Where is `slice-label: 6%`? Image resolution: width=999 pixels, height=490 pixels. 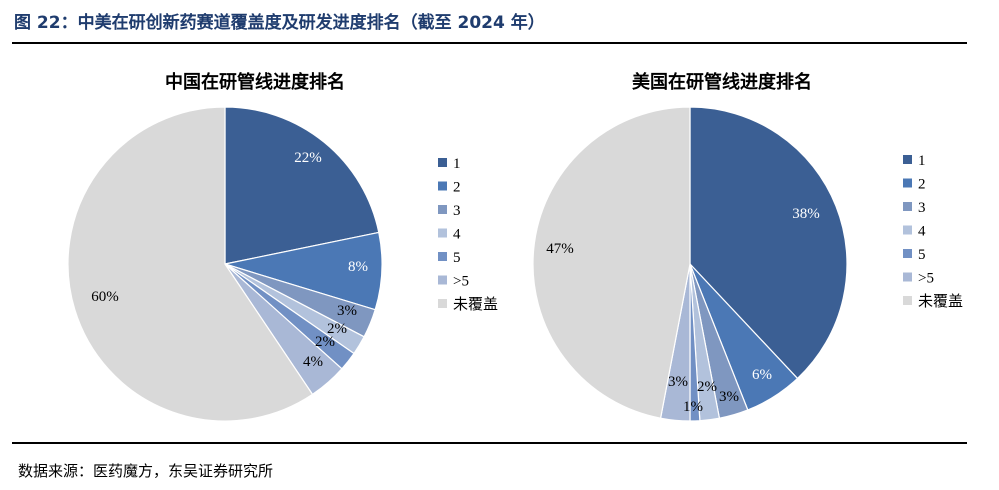 slice-label: 6% is located at coordinates (762, 375).